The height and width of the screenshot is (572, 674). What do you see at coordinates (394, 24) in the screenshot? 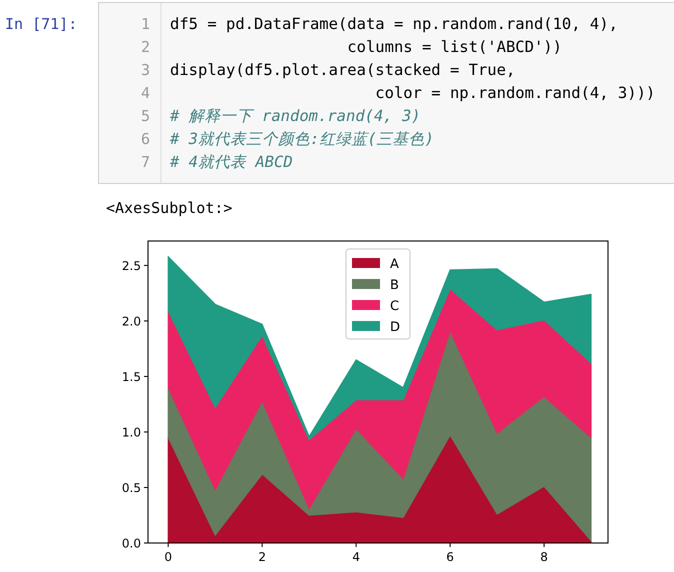
I see `text: df5 = pd.DataFrame(data = np.random.rand(10, 4),` at bounding box center [394, 24].